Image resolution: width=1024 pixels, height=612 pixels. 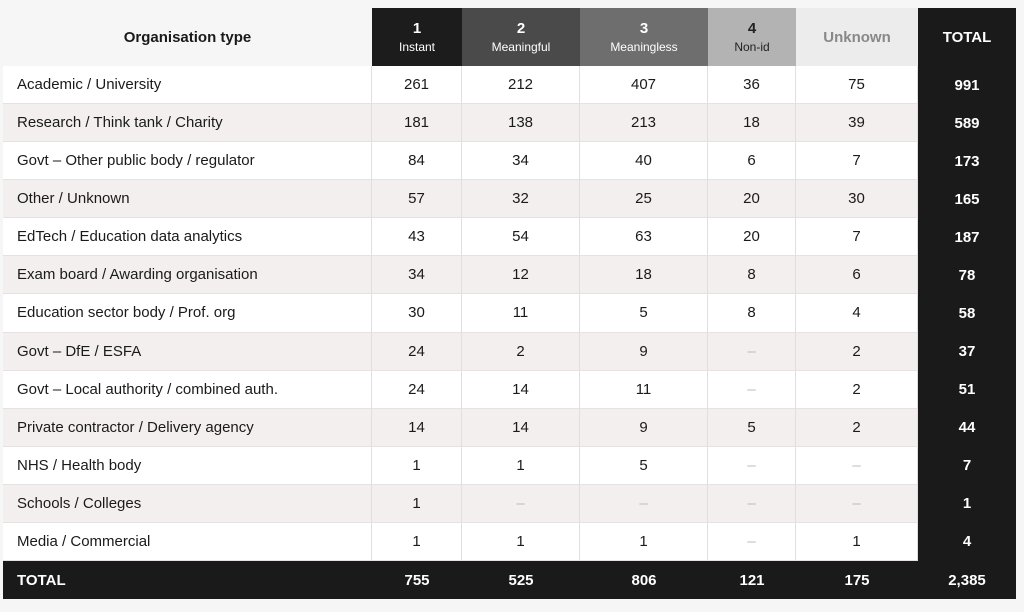 What do you see at coordinates (136, 161) in the screenshot?
I see `cell-text: Govt – Other public body / regulator` at bounding box center [136, 161].